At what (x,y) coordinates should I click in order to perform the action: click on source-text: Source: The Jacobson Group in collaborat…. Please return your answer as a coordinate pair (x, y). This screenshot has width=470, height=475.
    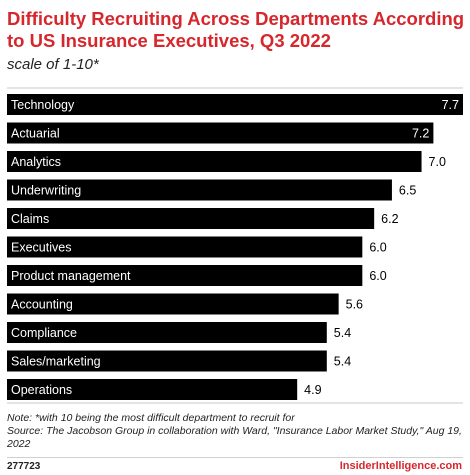
    Looking at the image, I should click on (234, 437).